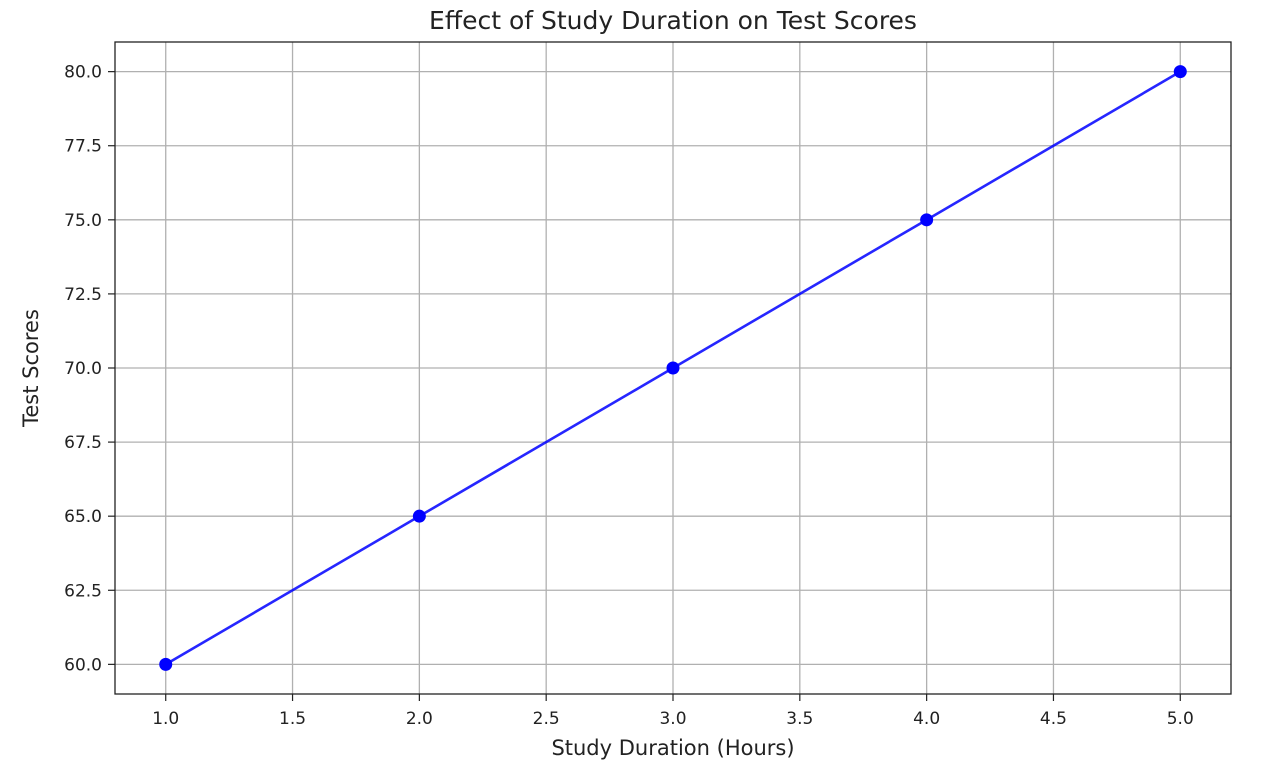  I want to click on x-tick-label: 4.0, so click(926, 719).